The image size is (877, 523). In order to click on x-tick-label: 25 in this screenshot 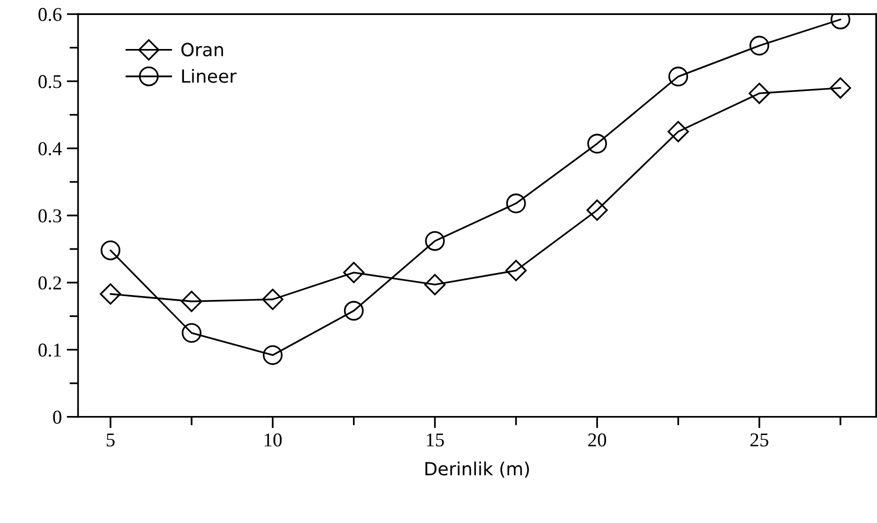, I will do `click(759, 439)`.